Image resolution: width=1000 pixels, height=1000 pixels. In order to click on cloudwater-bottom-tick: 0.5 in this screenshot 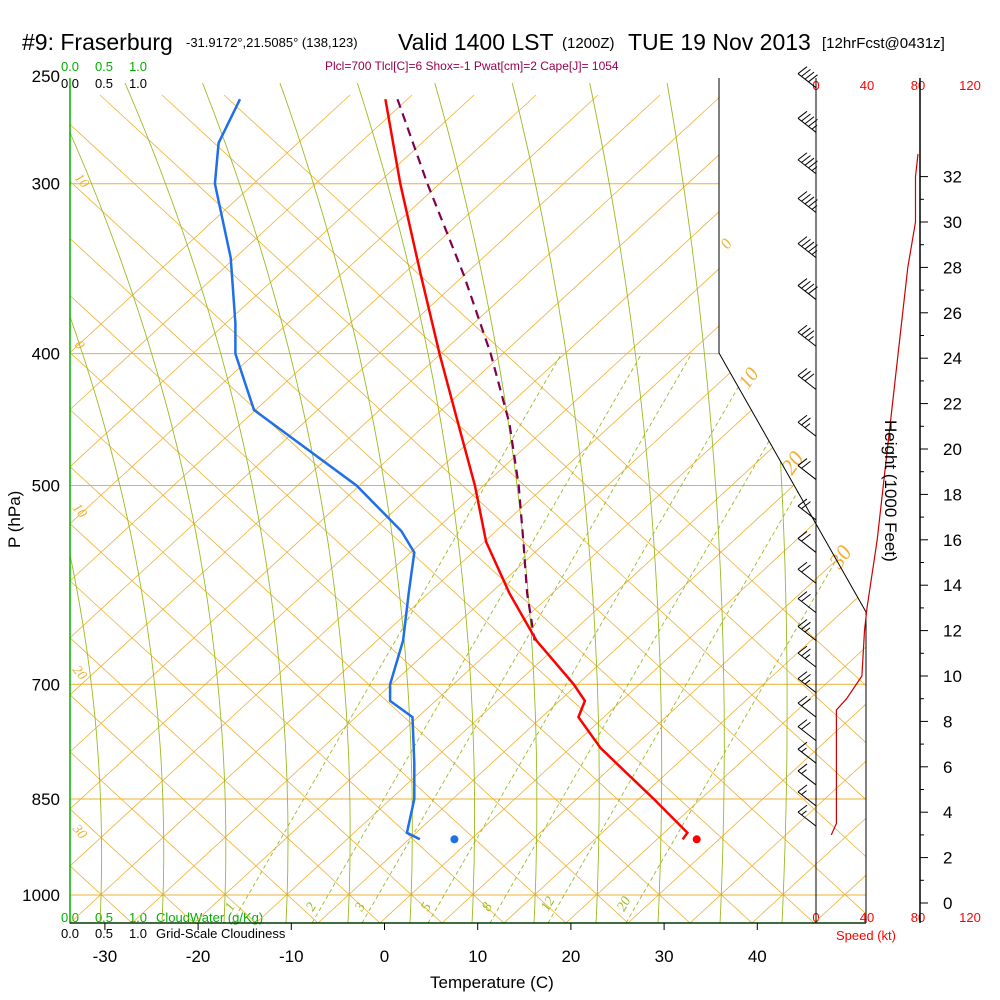, I will do `click(104, 917)`.